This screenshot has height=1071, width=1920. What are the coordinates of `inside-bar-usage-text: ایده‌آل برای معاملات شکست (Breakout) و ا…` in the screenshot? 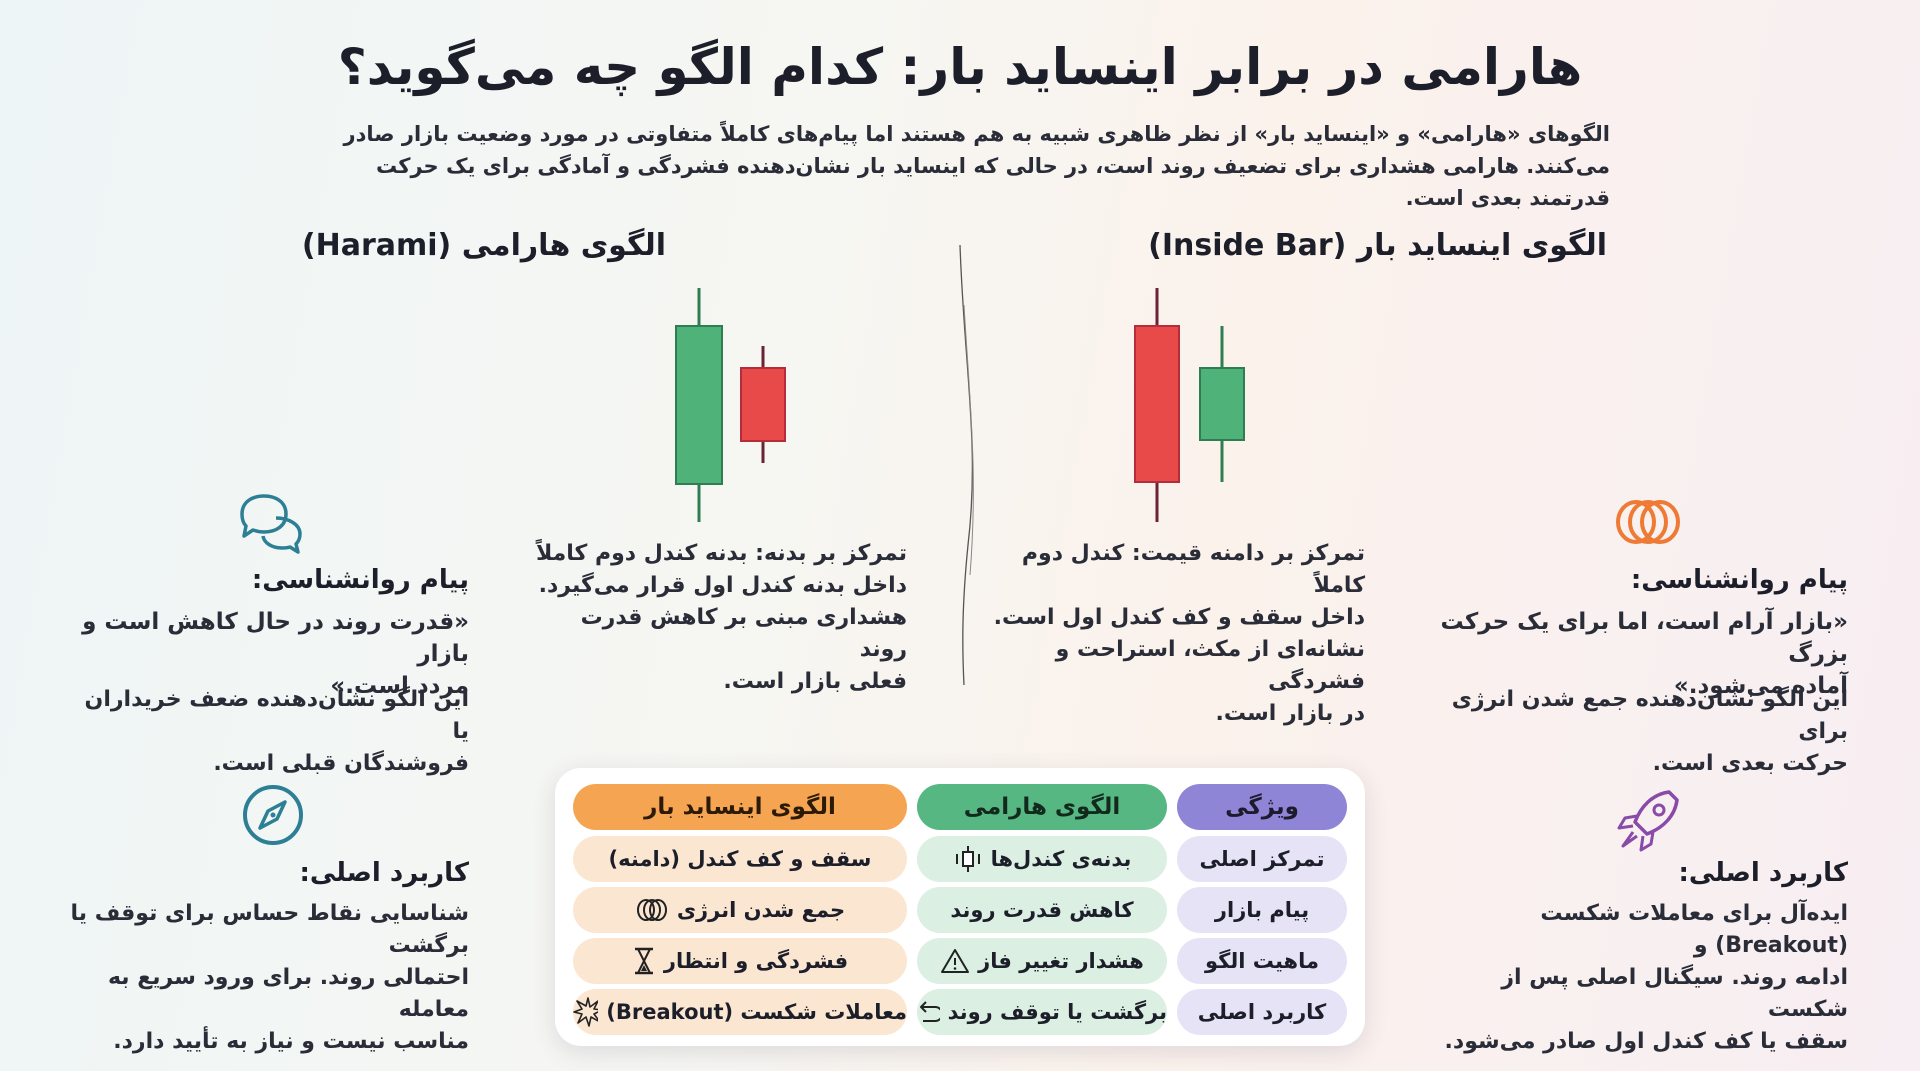 It's located at (1646, 977).